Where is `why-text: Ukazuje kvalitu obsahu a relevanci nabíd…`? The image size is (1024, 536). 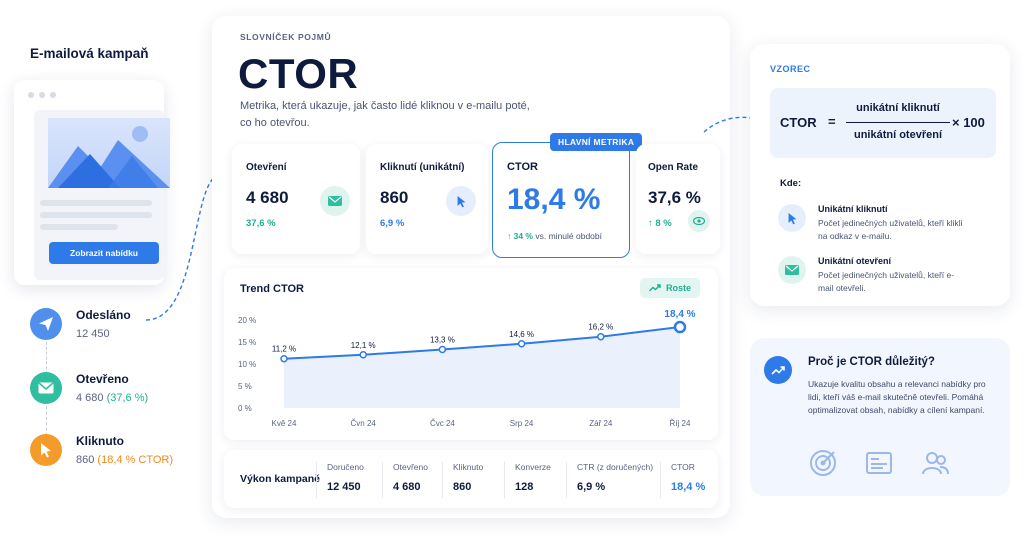
why-text: Ukazuje kvalitu obsahu a relevanci nabíd… is located at coordinates (897, 397).